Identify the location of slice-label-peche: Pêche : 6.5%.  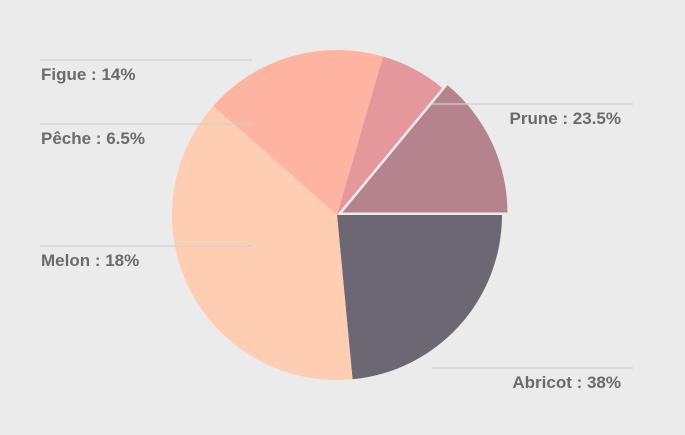
(93, 138).